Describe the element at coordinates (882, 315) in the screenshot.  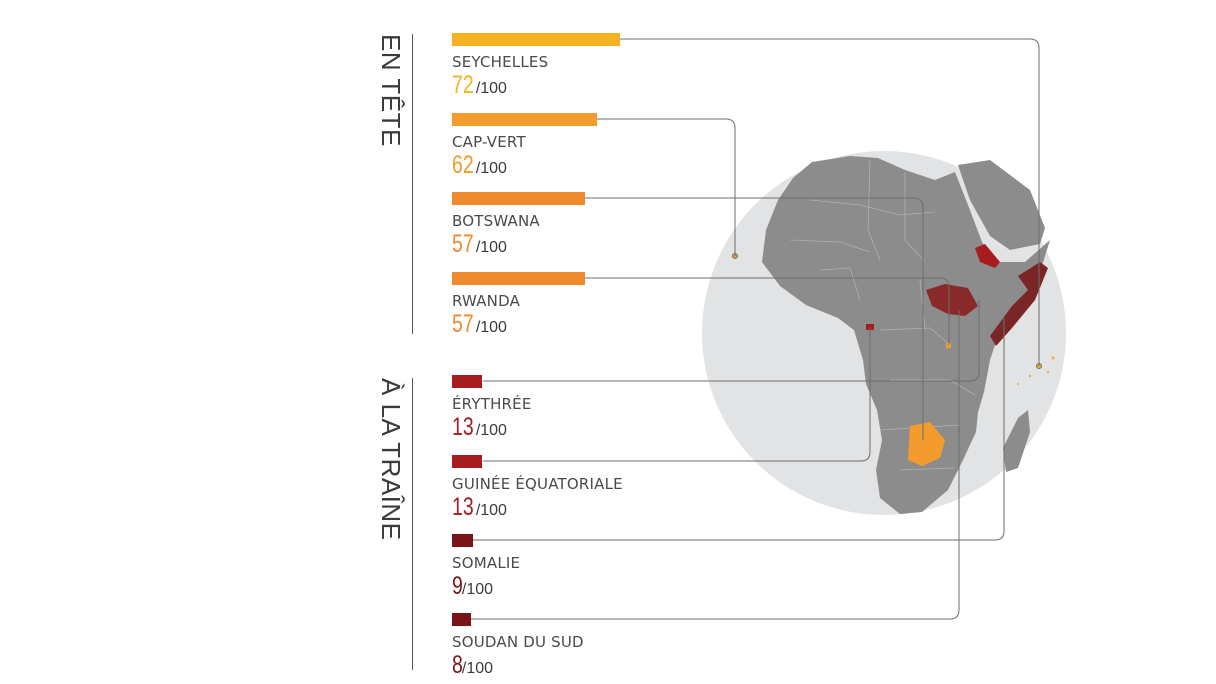
I see `country-borders` at that location.